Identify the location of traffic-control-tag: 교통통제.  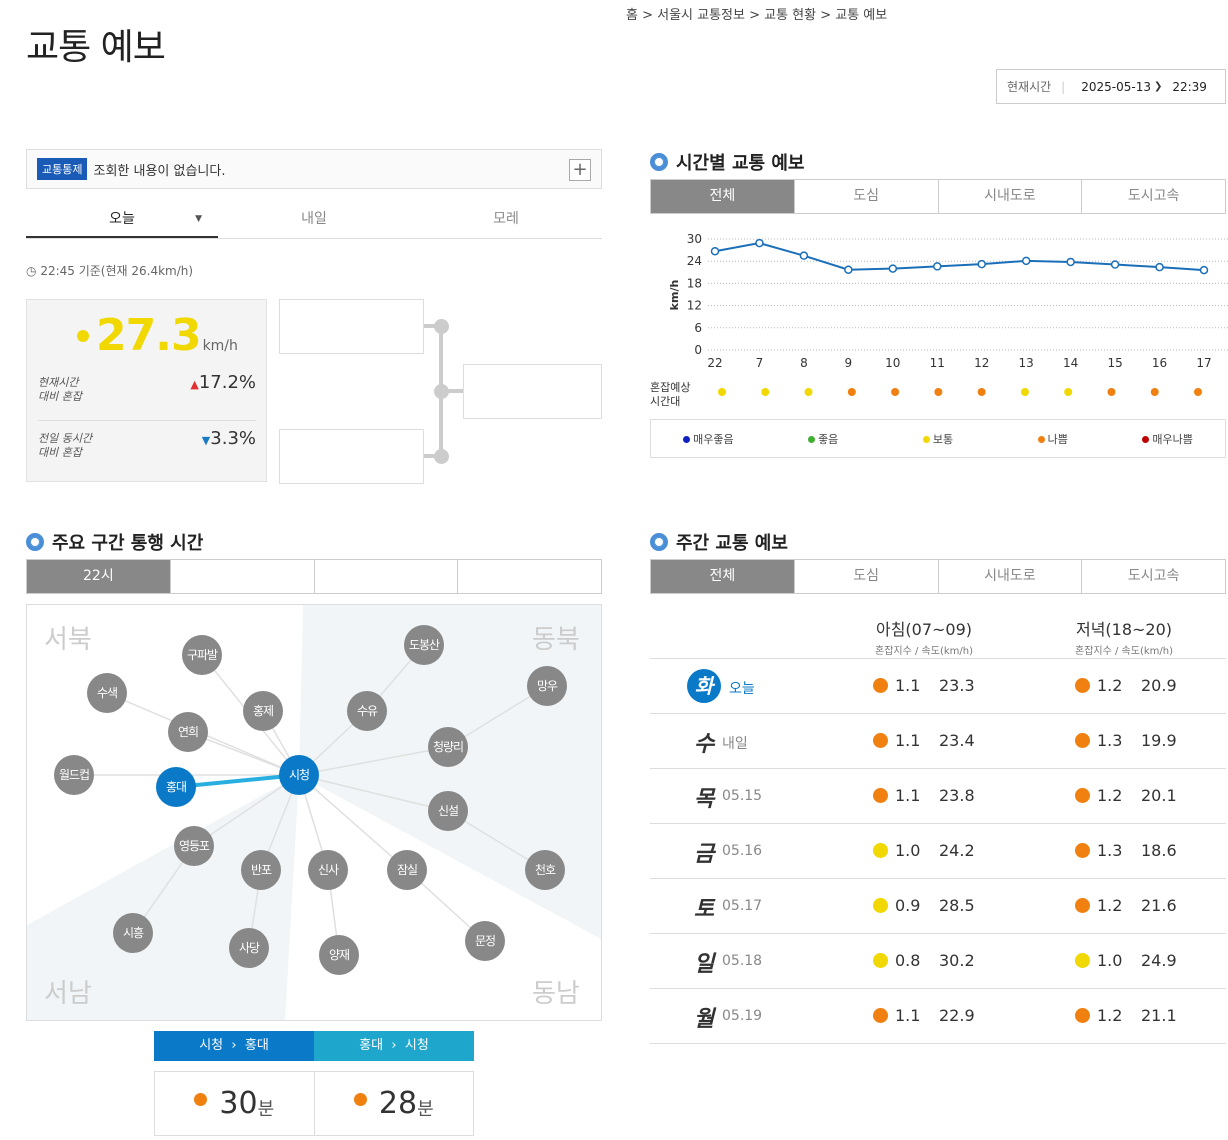
(62, 169).